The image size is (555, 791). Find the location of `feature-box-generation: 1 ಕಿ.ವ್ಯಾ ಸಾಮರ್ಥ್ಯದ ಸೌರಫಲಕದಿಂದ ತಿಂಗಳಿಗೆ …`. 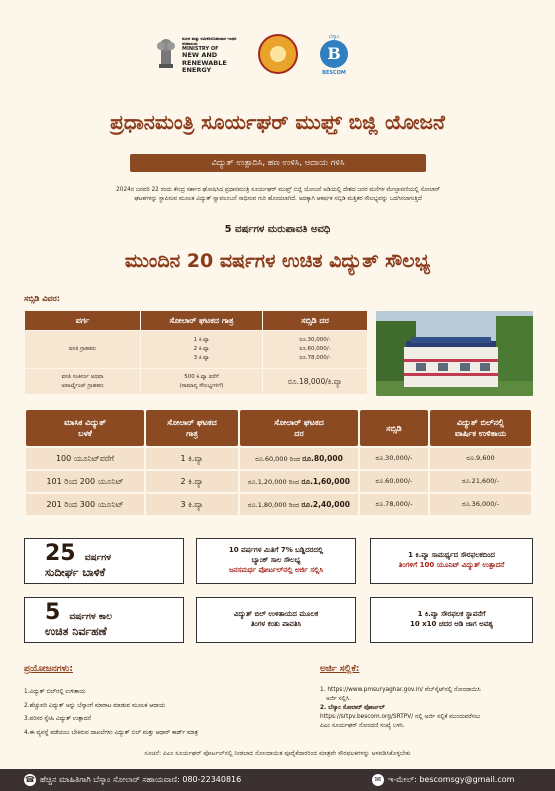

feature-box-generation: 1 ಕಿ.ವ್ಯಾ ಸಾಮರ್ಥ್ಯದ ಸೌರಫಲಕದಿಂದ ತಿಂಗಳಿಗೆ … is located at coordinates (451, 561).